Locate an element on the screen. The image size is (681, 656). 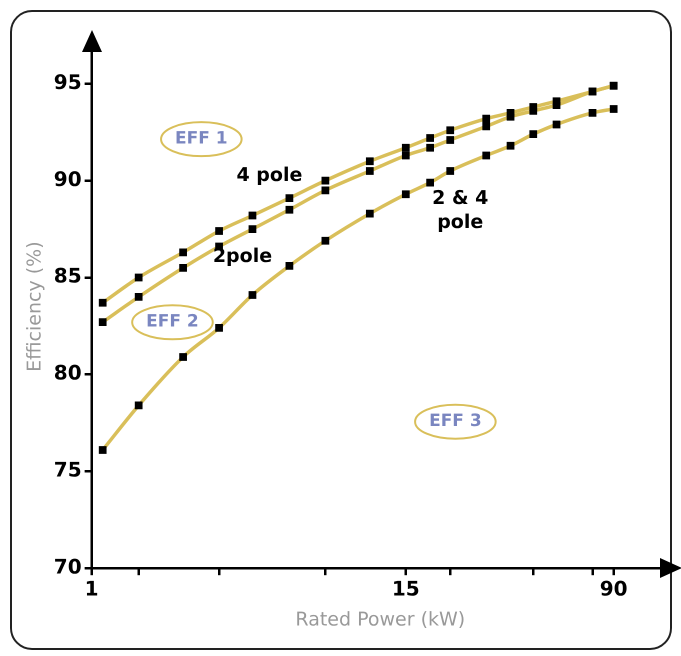
x-axis-title: Rated Power (kW) is located at coordinates (380, 619).